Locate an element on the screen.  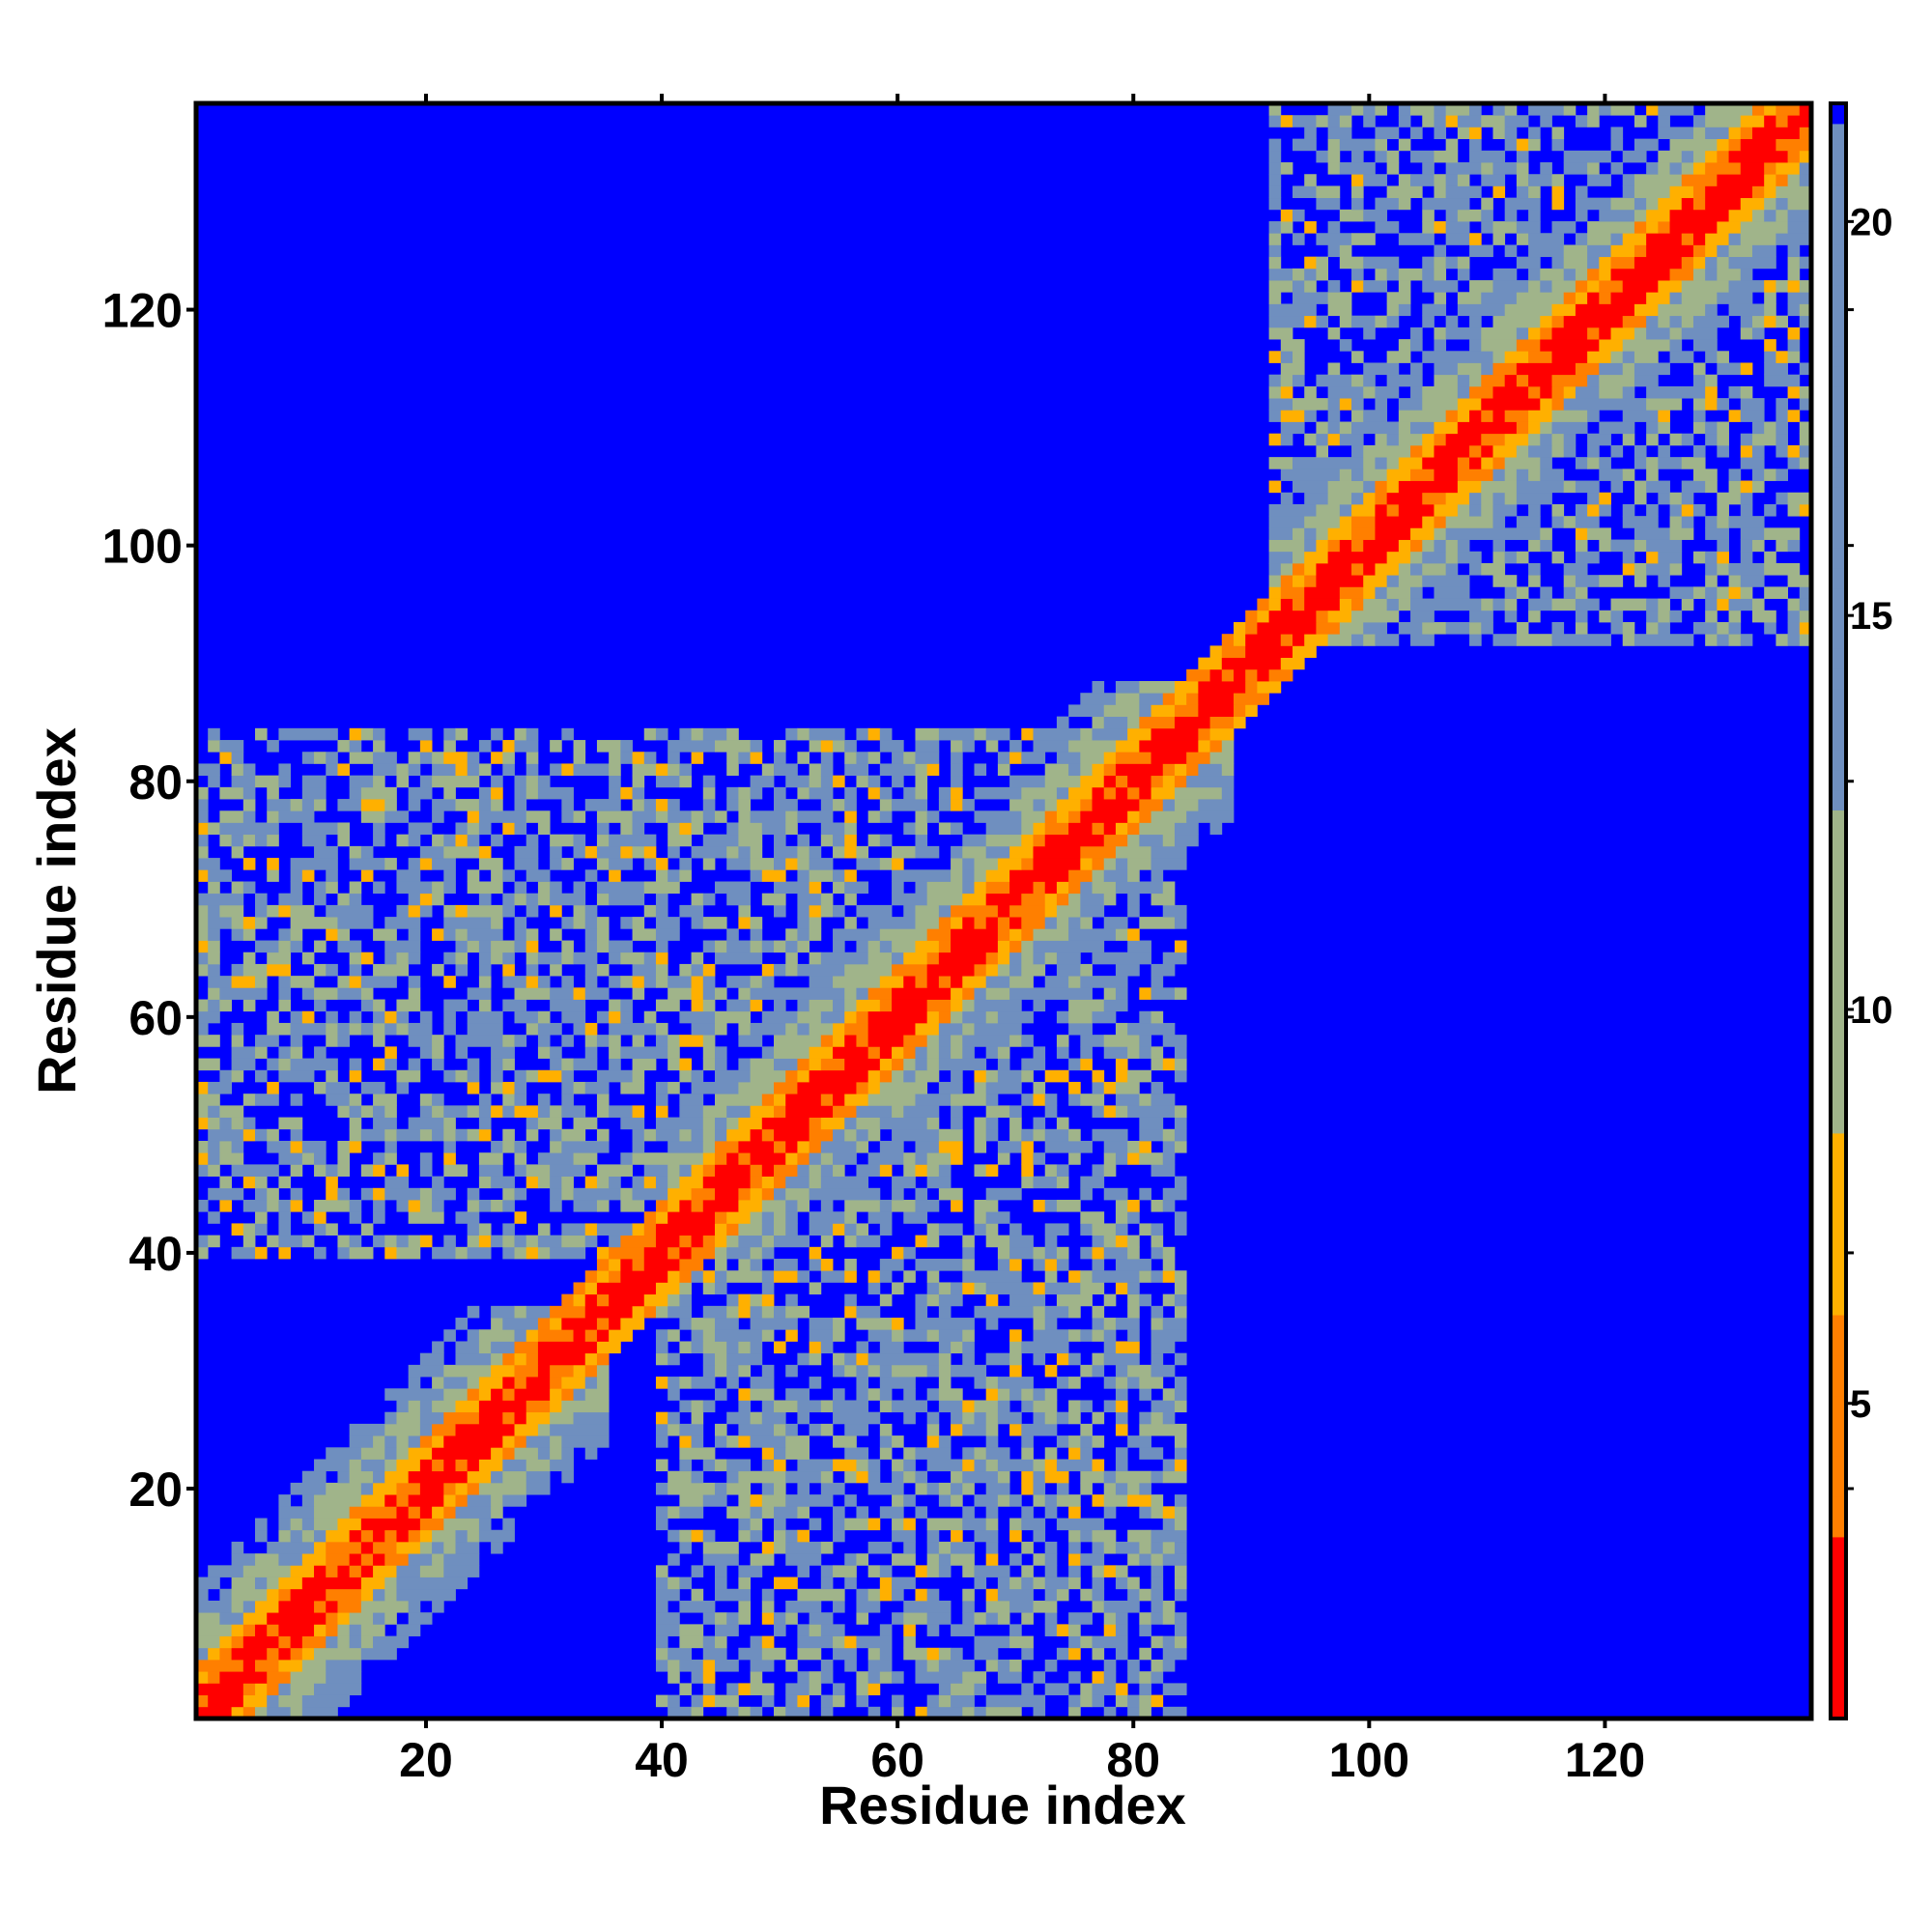
y-tick-label: 120 is located at coordinates (142, 311).